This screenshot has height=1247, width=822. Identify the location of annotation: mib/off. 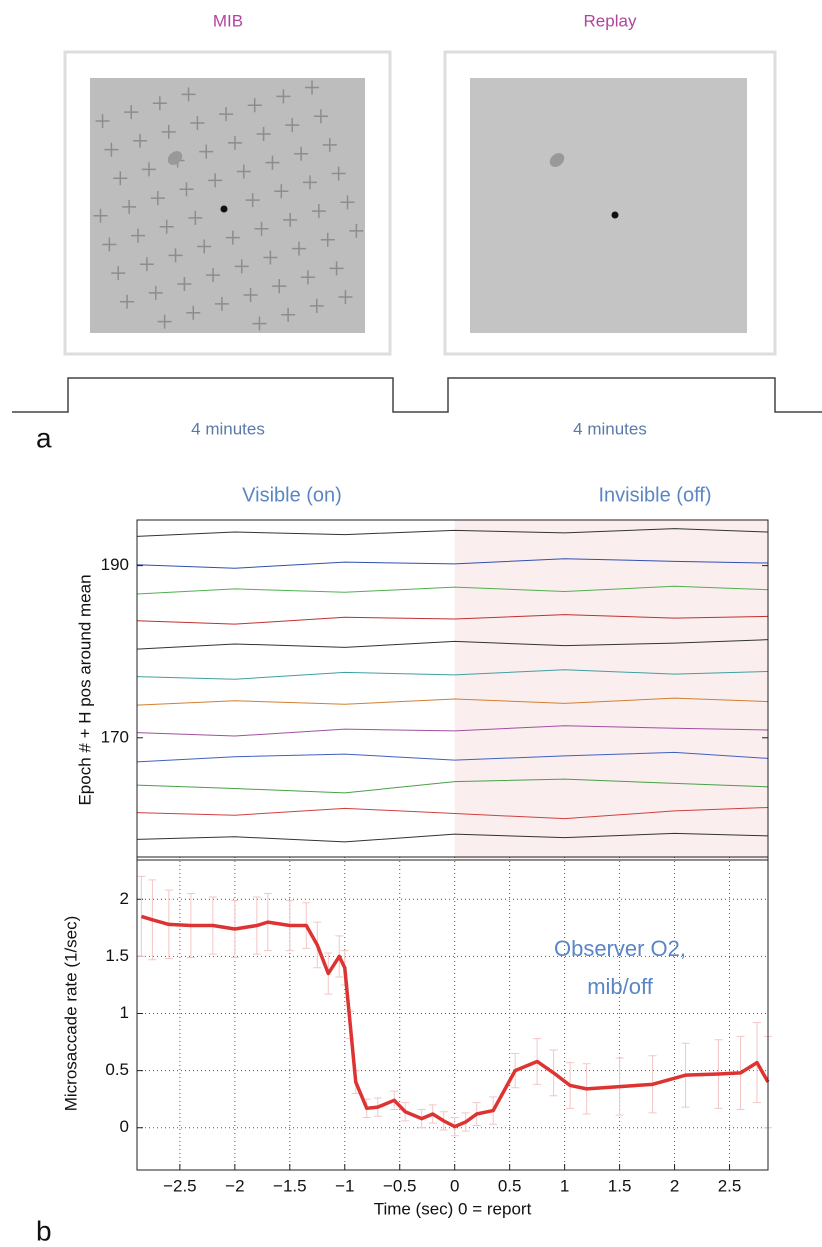
(620, 986).